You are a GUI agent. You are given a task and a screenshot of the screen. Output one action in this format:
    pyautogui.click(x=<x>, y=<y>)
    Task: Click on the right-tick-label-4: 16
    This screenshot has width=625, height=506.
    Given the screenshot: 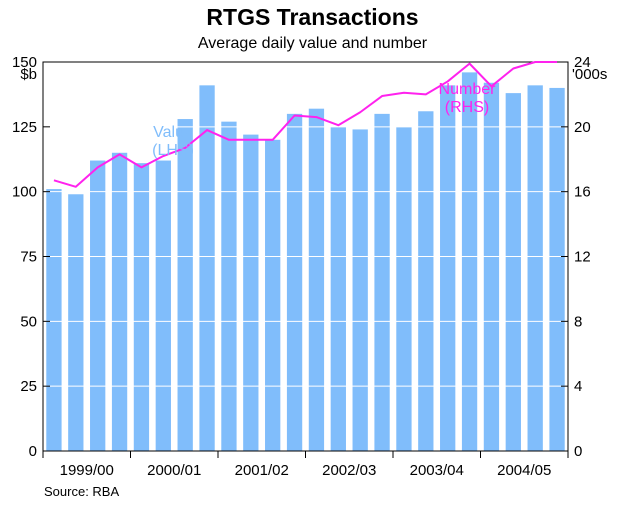 What is the action you would take?
    pyautogui.click(x=582, y=192)
    